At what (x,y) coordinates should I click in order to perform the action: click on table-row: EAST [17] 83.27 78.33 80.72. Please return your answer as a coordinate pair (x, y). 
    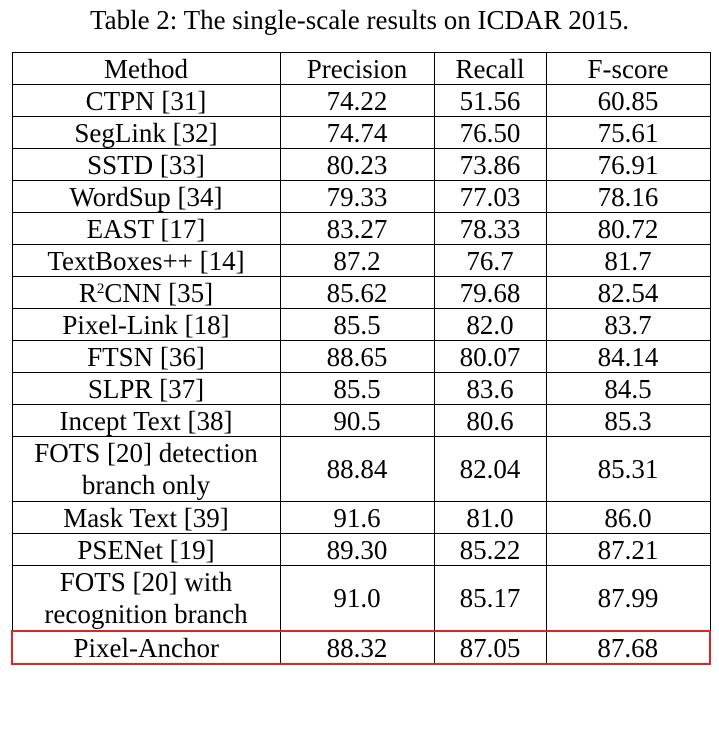
    Looking at the image, I should click on (361, 228).